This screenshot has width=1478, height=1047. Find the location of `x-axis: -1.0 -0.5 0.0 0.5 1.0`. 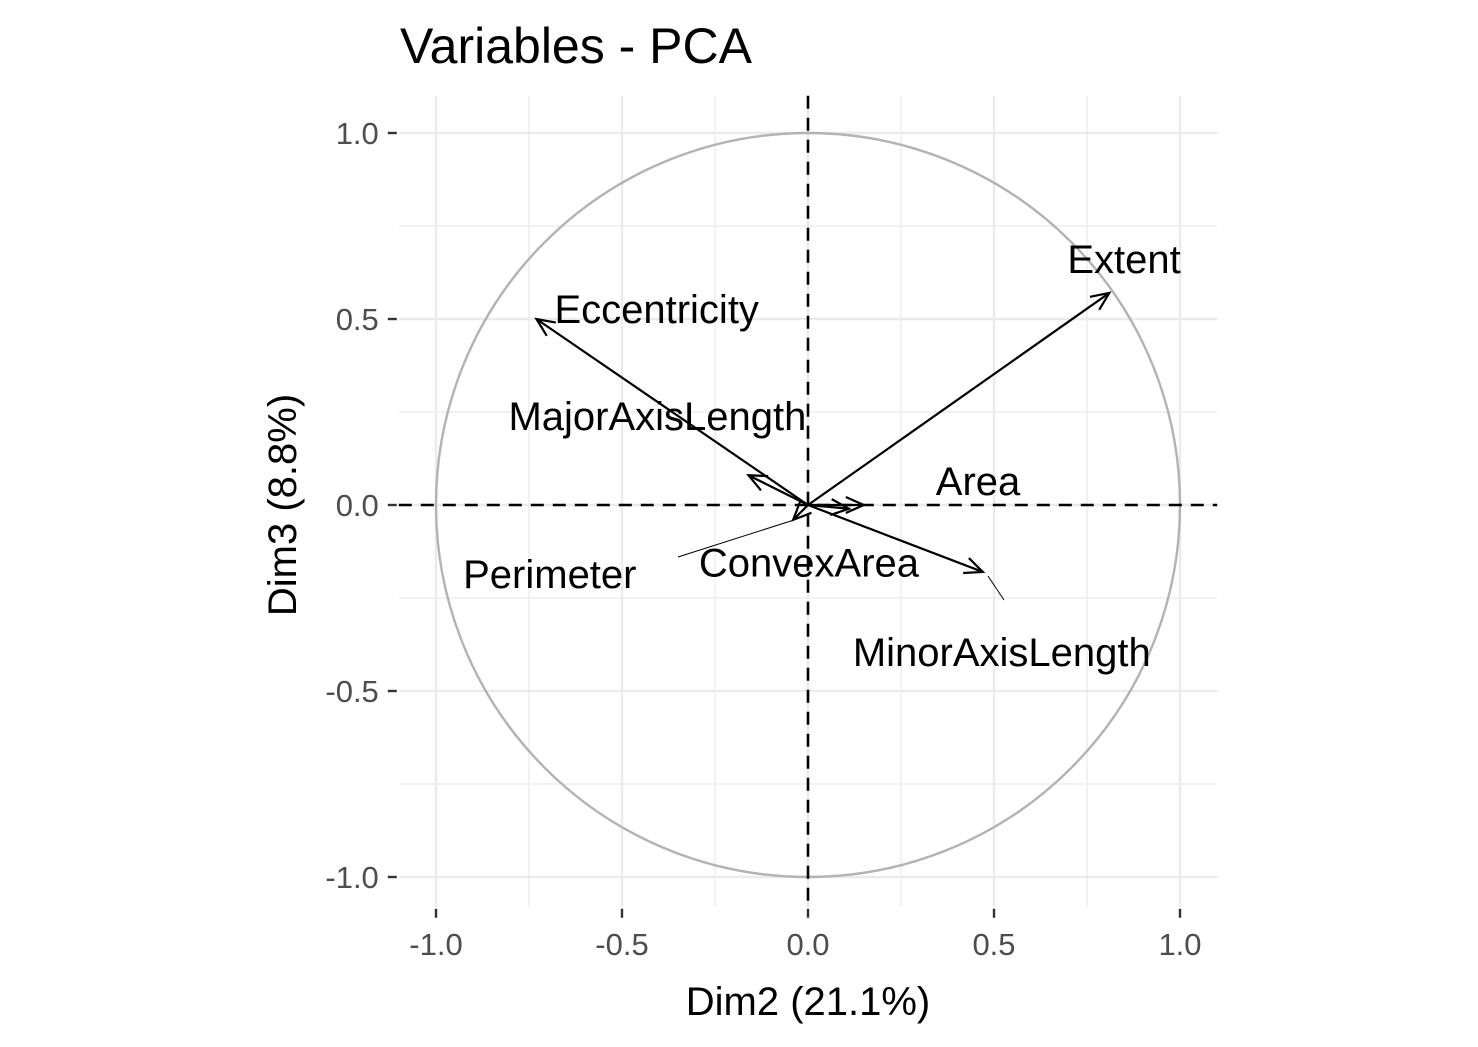

x-axis: -1.0 -0.5 0.0 0.5 1.0 is located at coordinates (805, 935).